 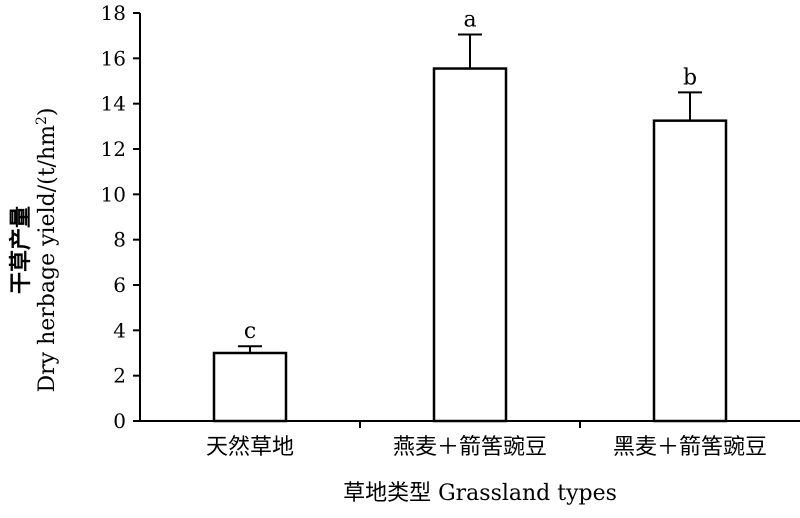 What do you see at coordinates (47, 112) in the screenshot?
I see `y-axis-title-close: )` at bounding box center [47, 112].